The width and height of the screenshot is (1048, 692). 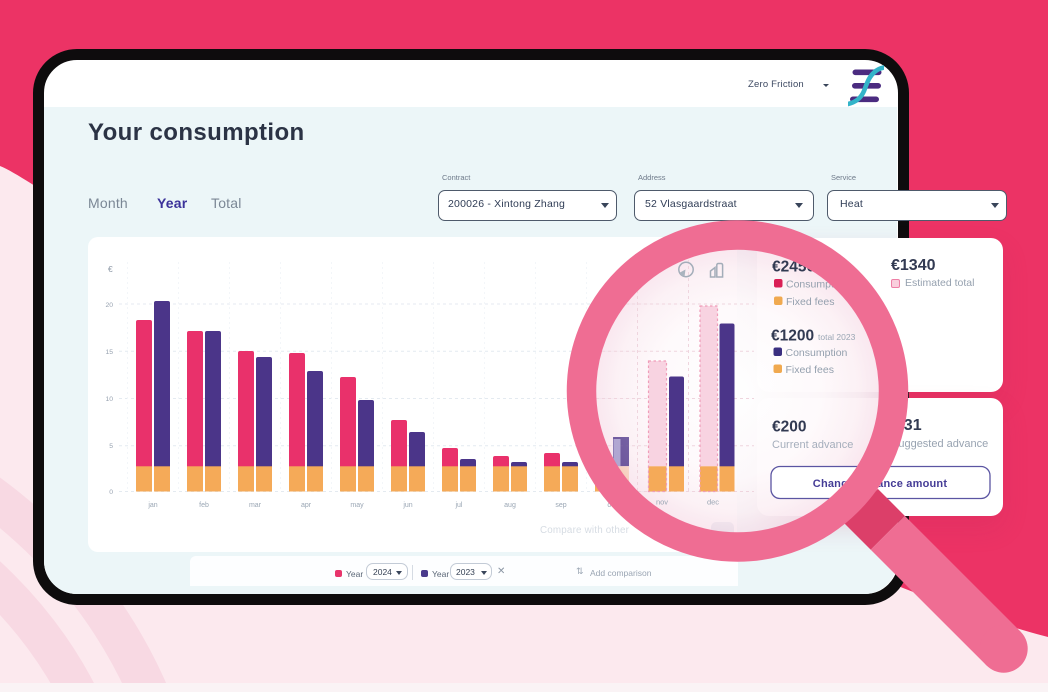 I want to click on svg-text: 10, so click(x=109, y=399).